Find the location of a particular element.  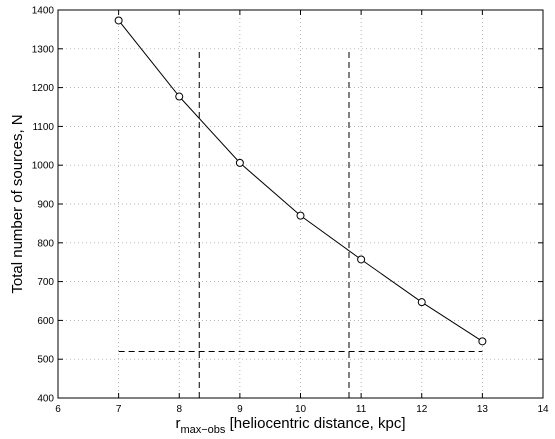

y-tick-label: 800 is located at coordinates (45, 243).